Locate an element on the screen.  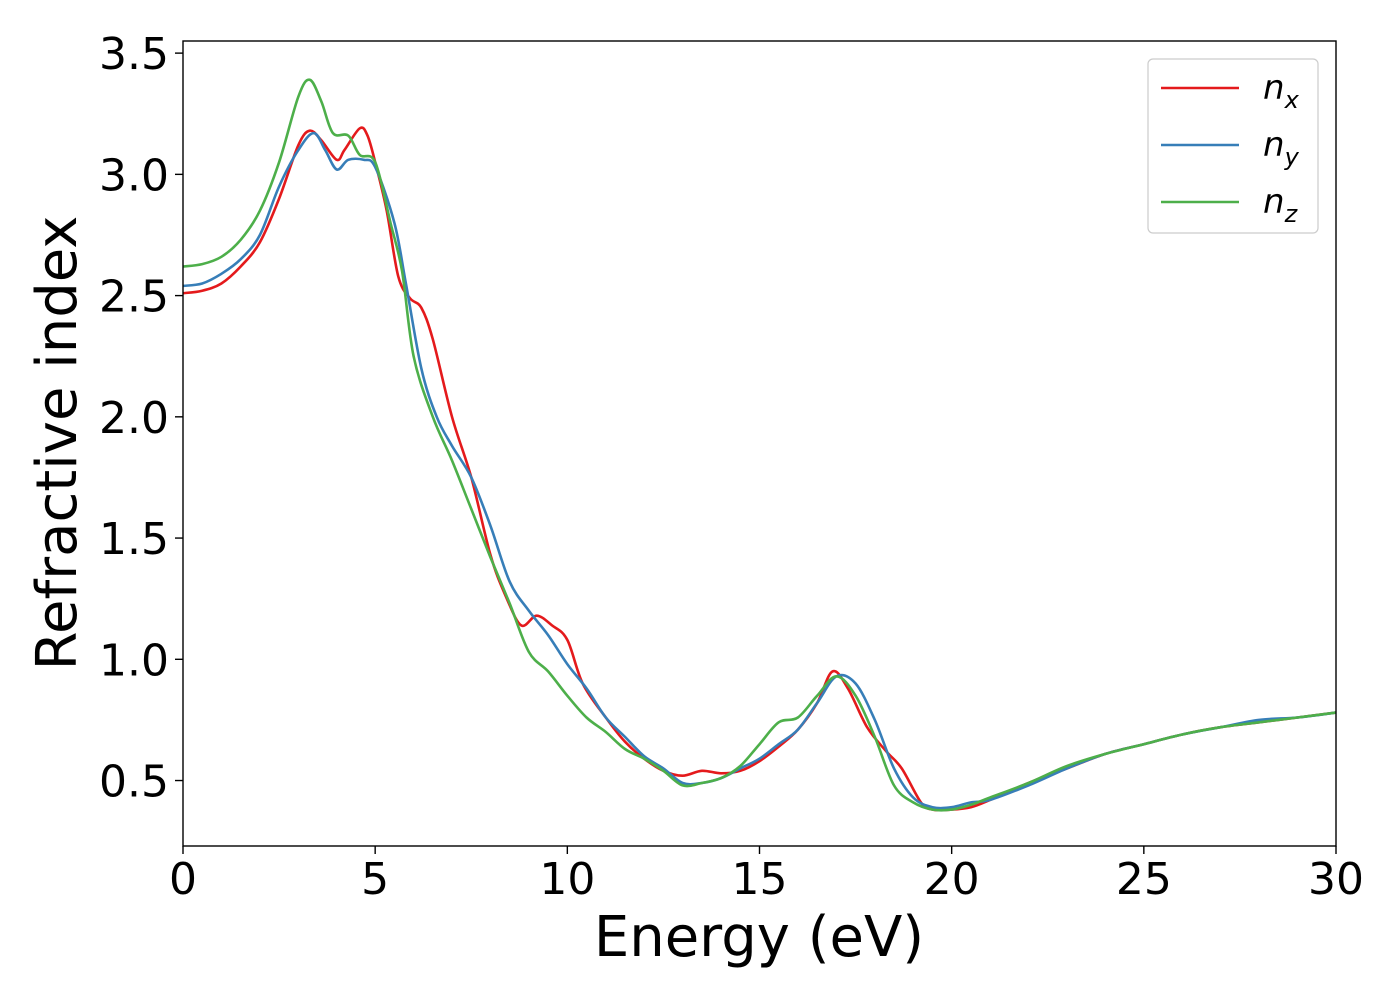
x-axis: 0 5 10 15 20 25 30 is located at coordinates (766, 875).